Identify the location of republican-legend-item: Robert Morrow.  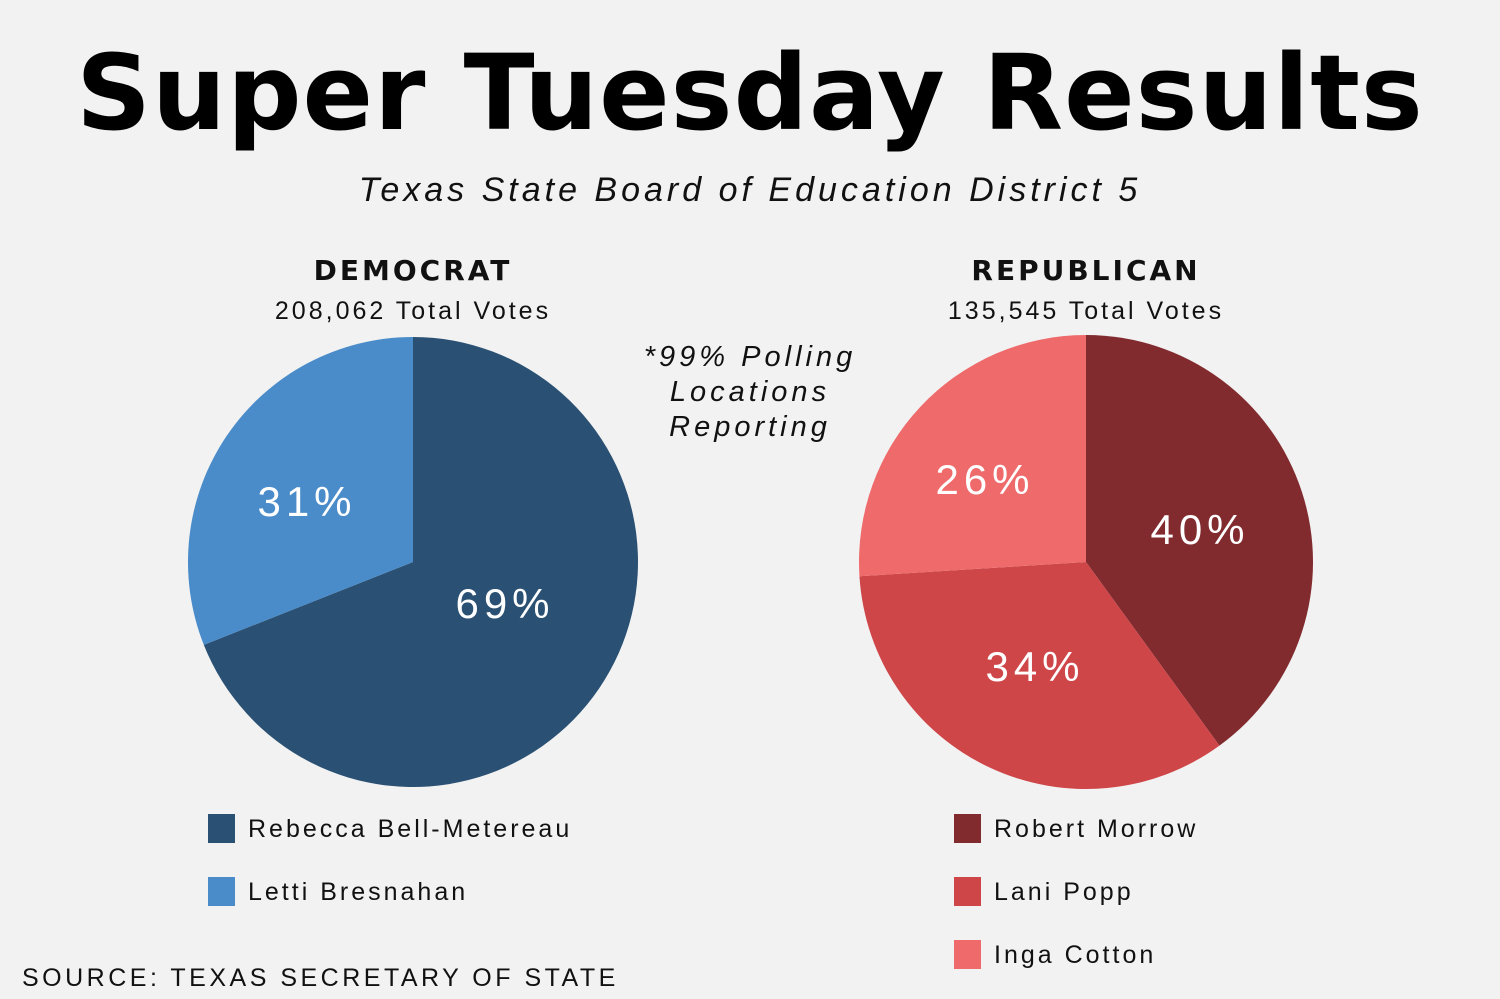
(1164, 845).